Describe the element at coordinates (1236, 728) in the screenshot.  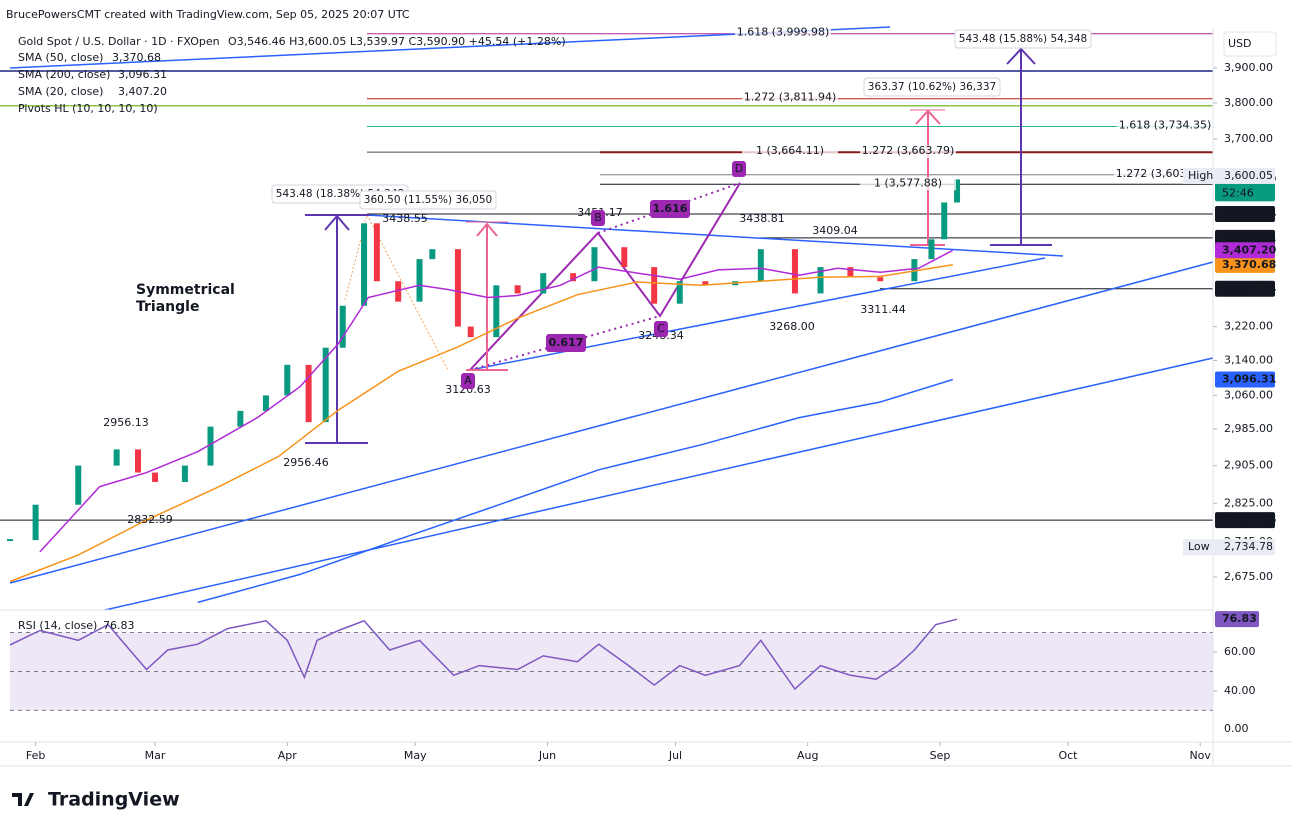
I see `scale-label: 0.00` at that location.